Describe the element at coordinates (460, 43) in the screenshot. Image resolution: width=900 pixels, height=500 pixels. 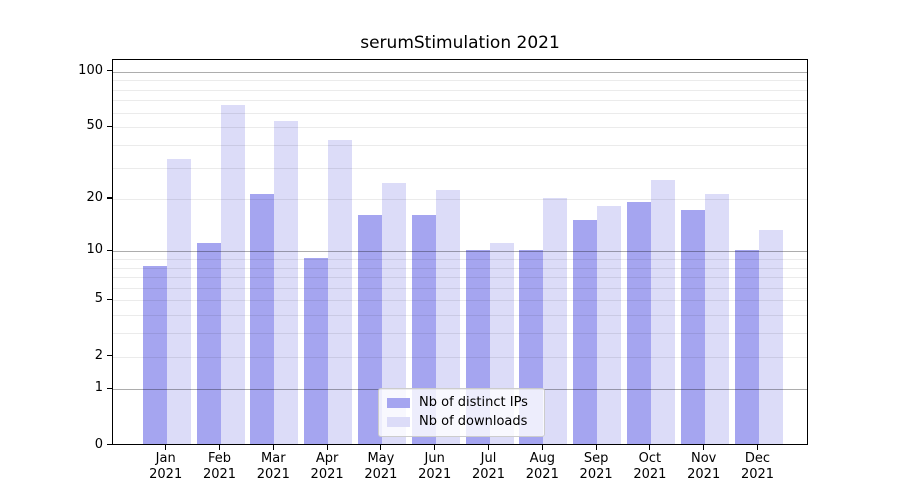
I see `chart-title: serumStimulation 2021` at that location.